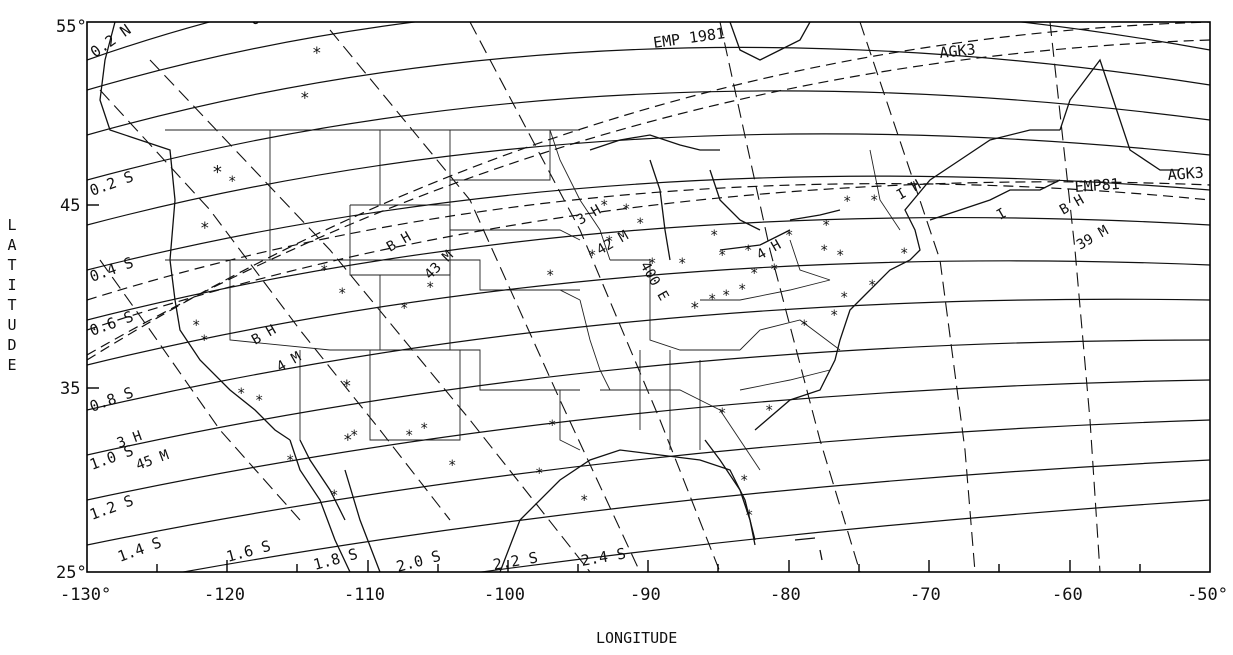 The image size is (1233, 655). What do you see at coordinates (111, 507) in the screenshot?
I see `svg-text: 1.2 S` at bounding box center [111, 507].